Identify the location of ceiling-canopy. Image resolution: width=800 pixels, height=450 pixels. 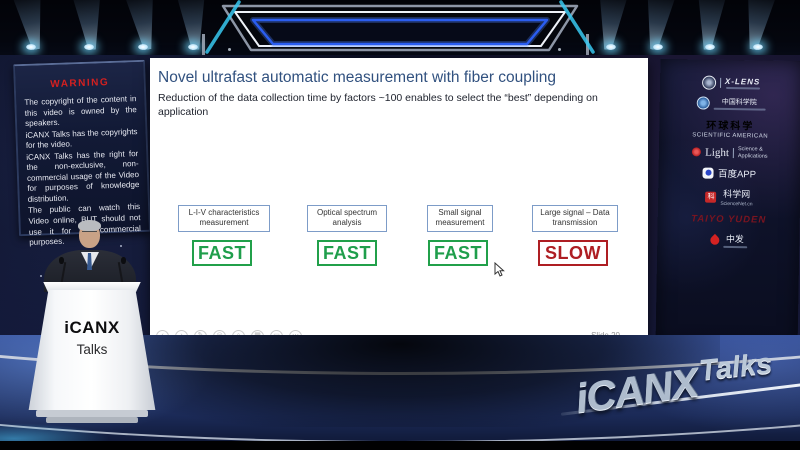
(400, 27).